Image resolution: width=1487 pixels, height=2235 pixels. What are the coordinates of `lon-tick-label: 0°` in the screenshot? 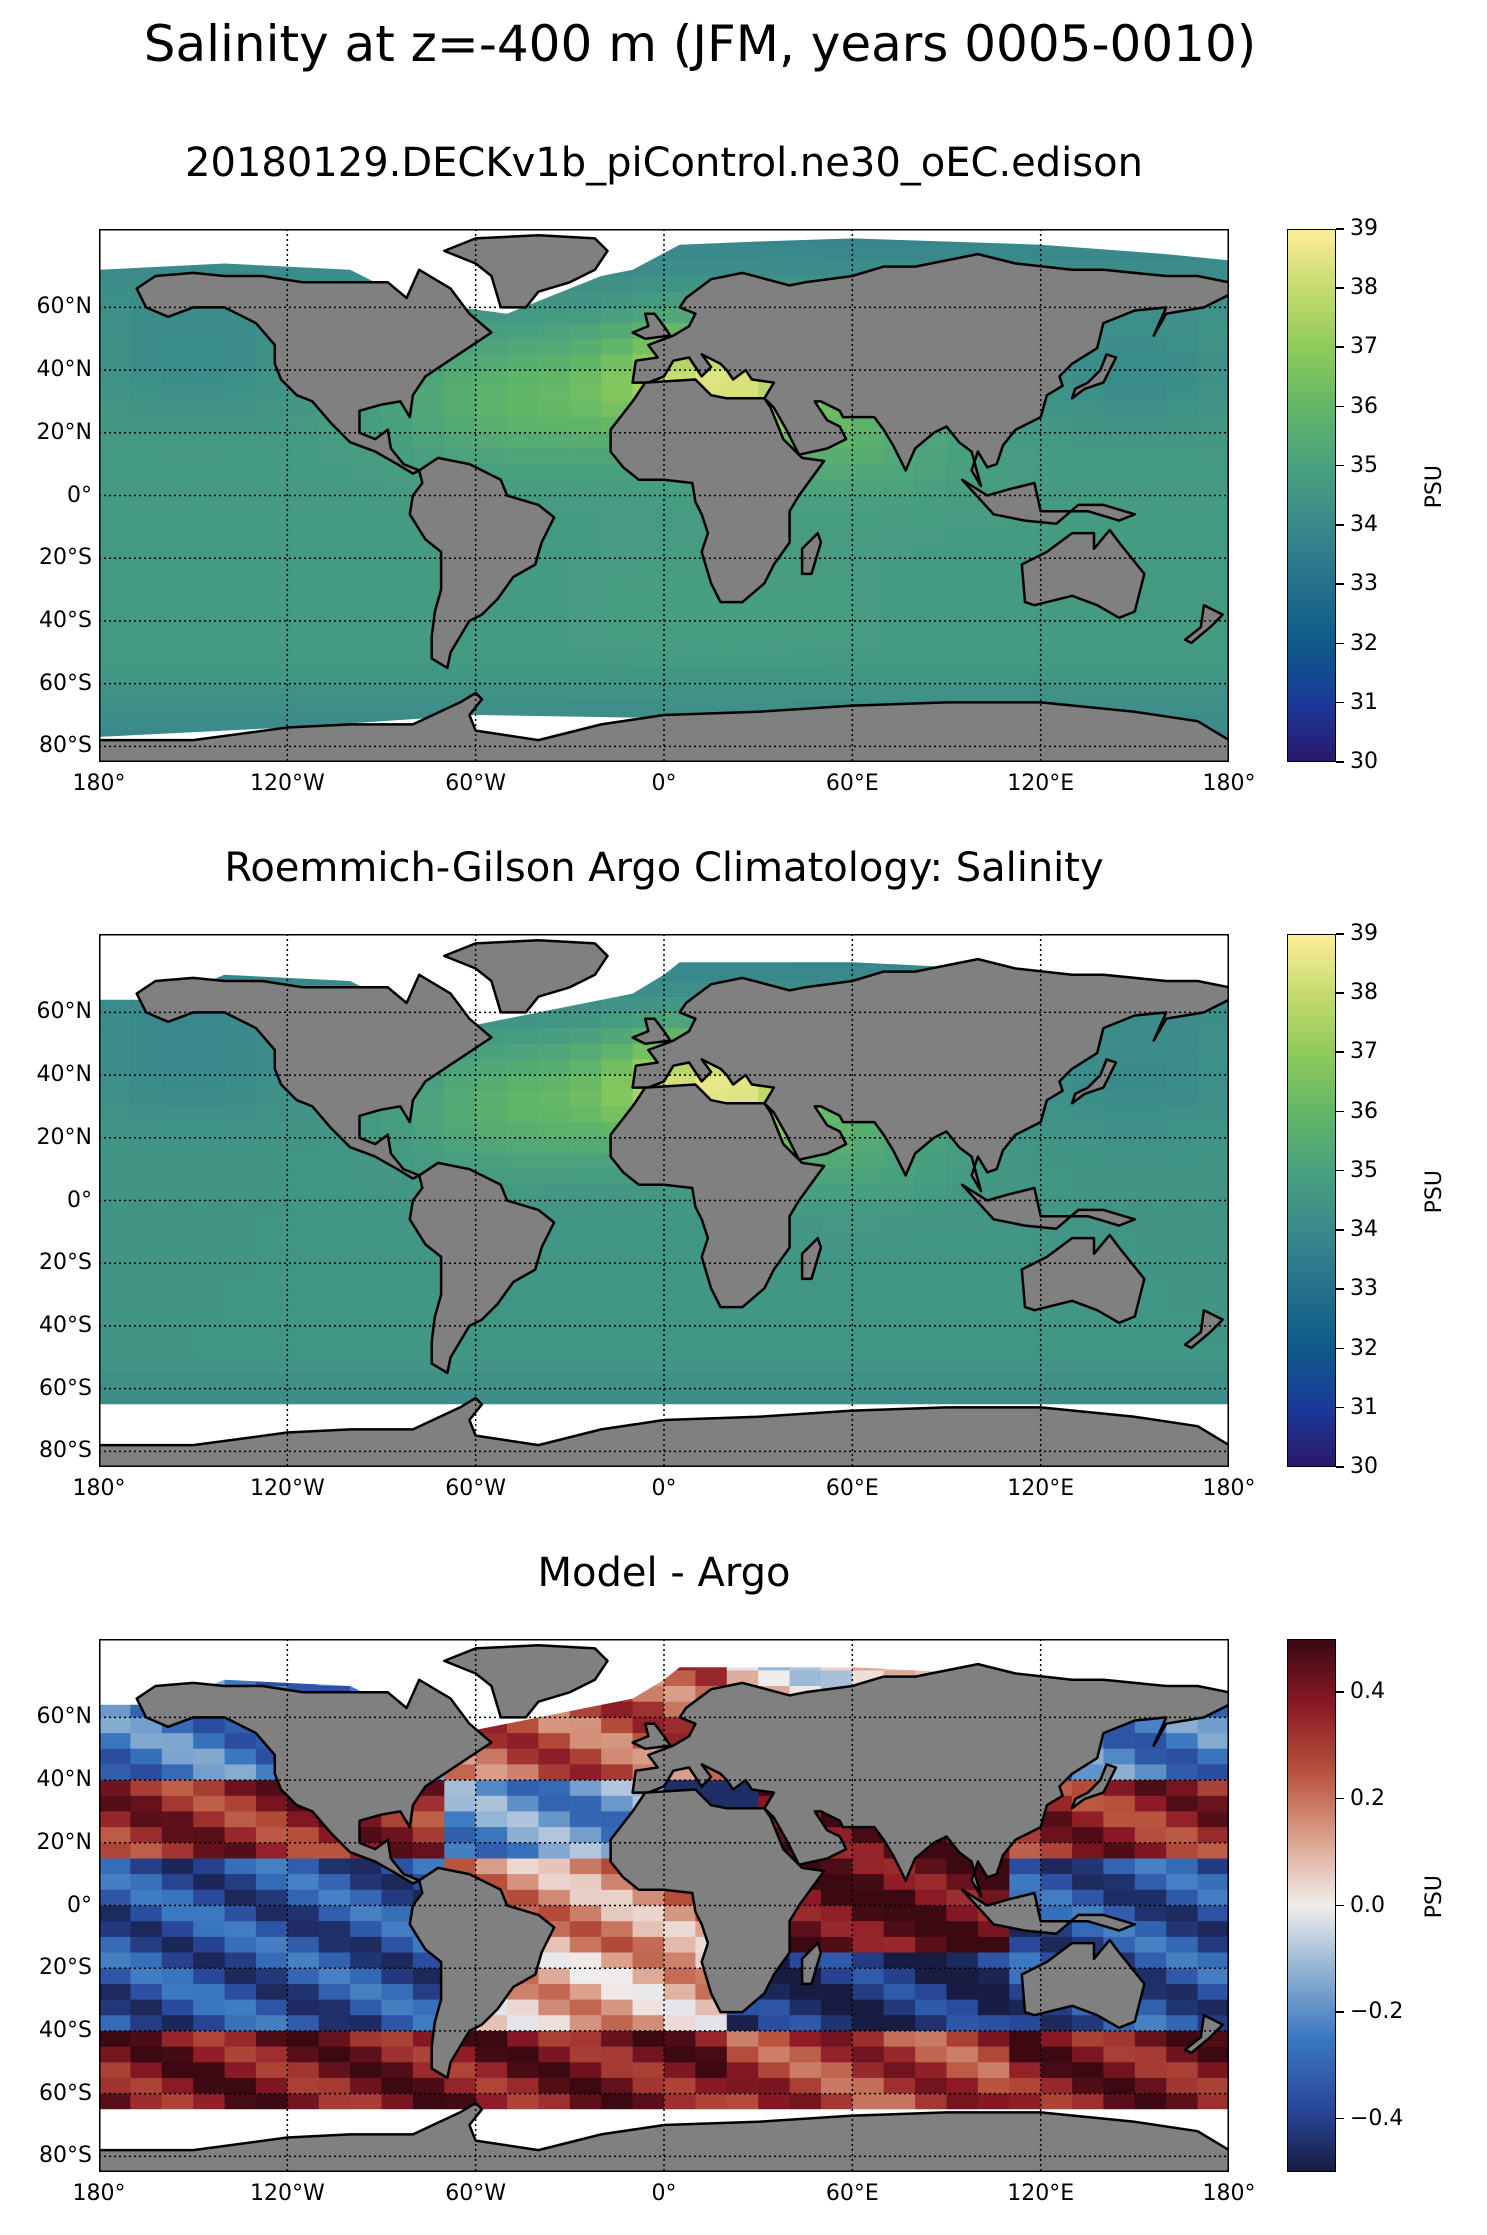 It's located at (664, 783).